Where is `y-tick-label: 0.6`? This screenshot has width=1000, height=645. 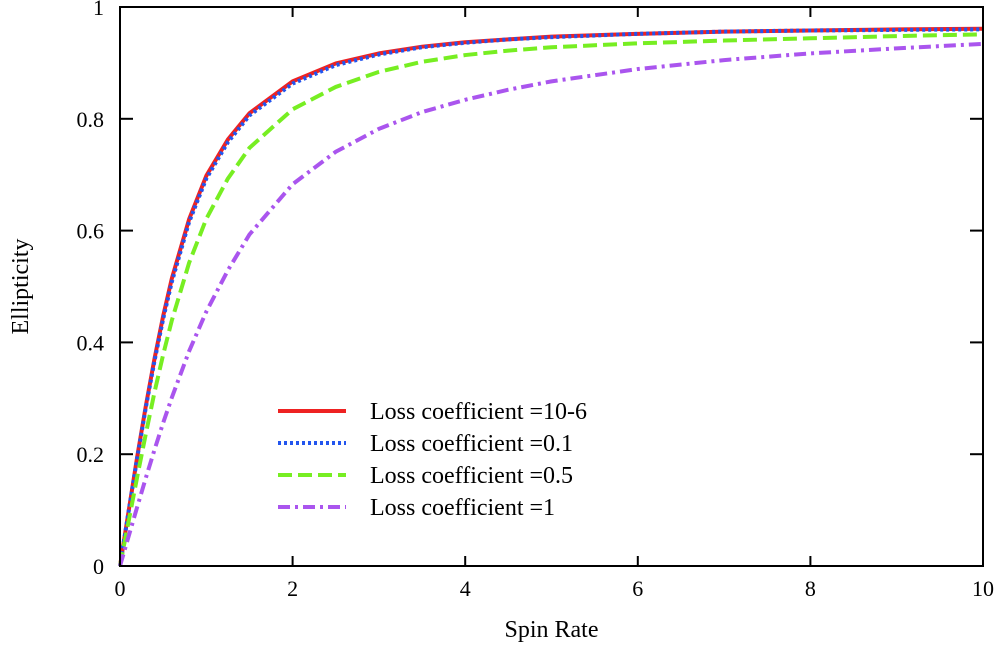
y-tick-label: 0.6 is located at coordinates (91, 231).